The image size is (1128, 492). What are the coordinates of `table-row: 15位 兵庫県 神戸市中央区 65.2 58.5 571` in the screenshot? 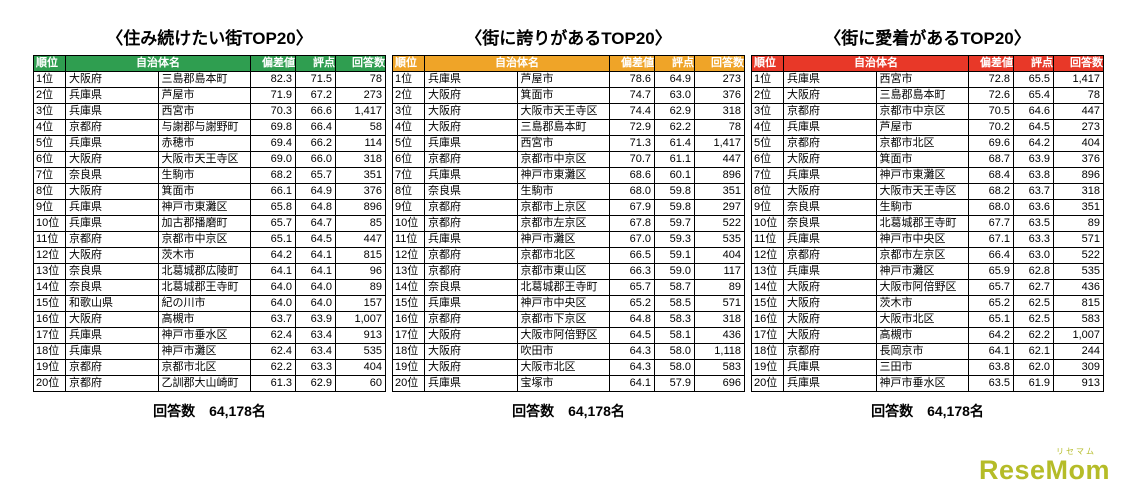 It's located at (568, 303).